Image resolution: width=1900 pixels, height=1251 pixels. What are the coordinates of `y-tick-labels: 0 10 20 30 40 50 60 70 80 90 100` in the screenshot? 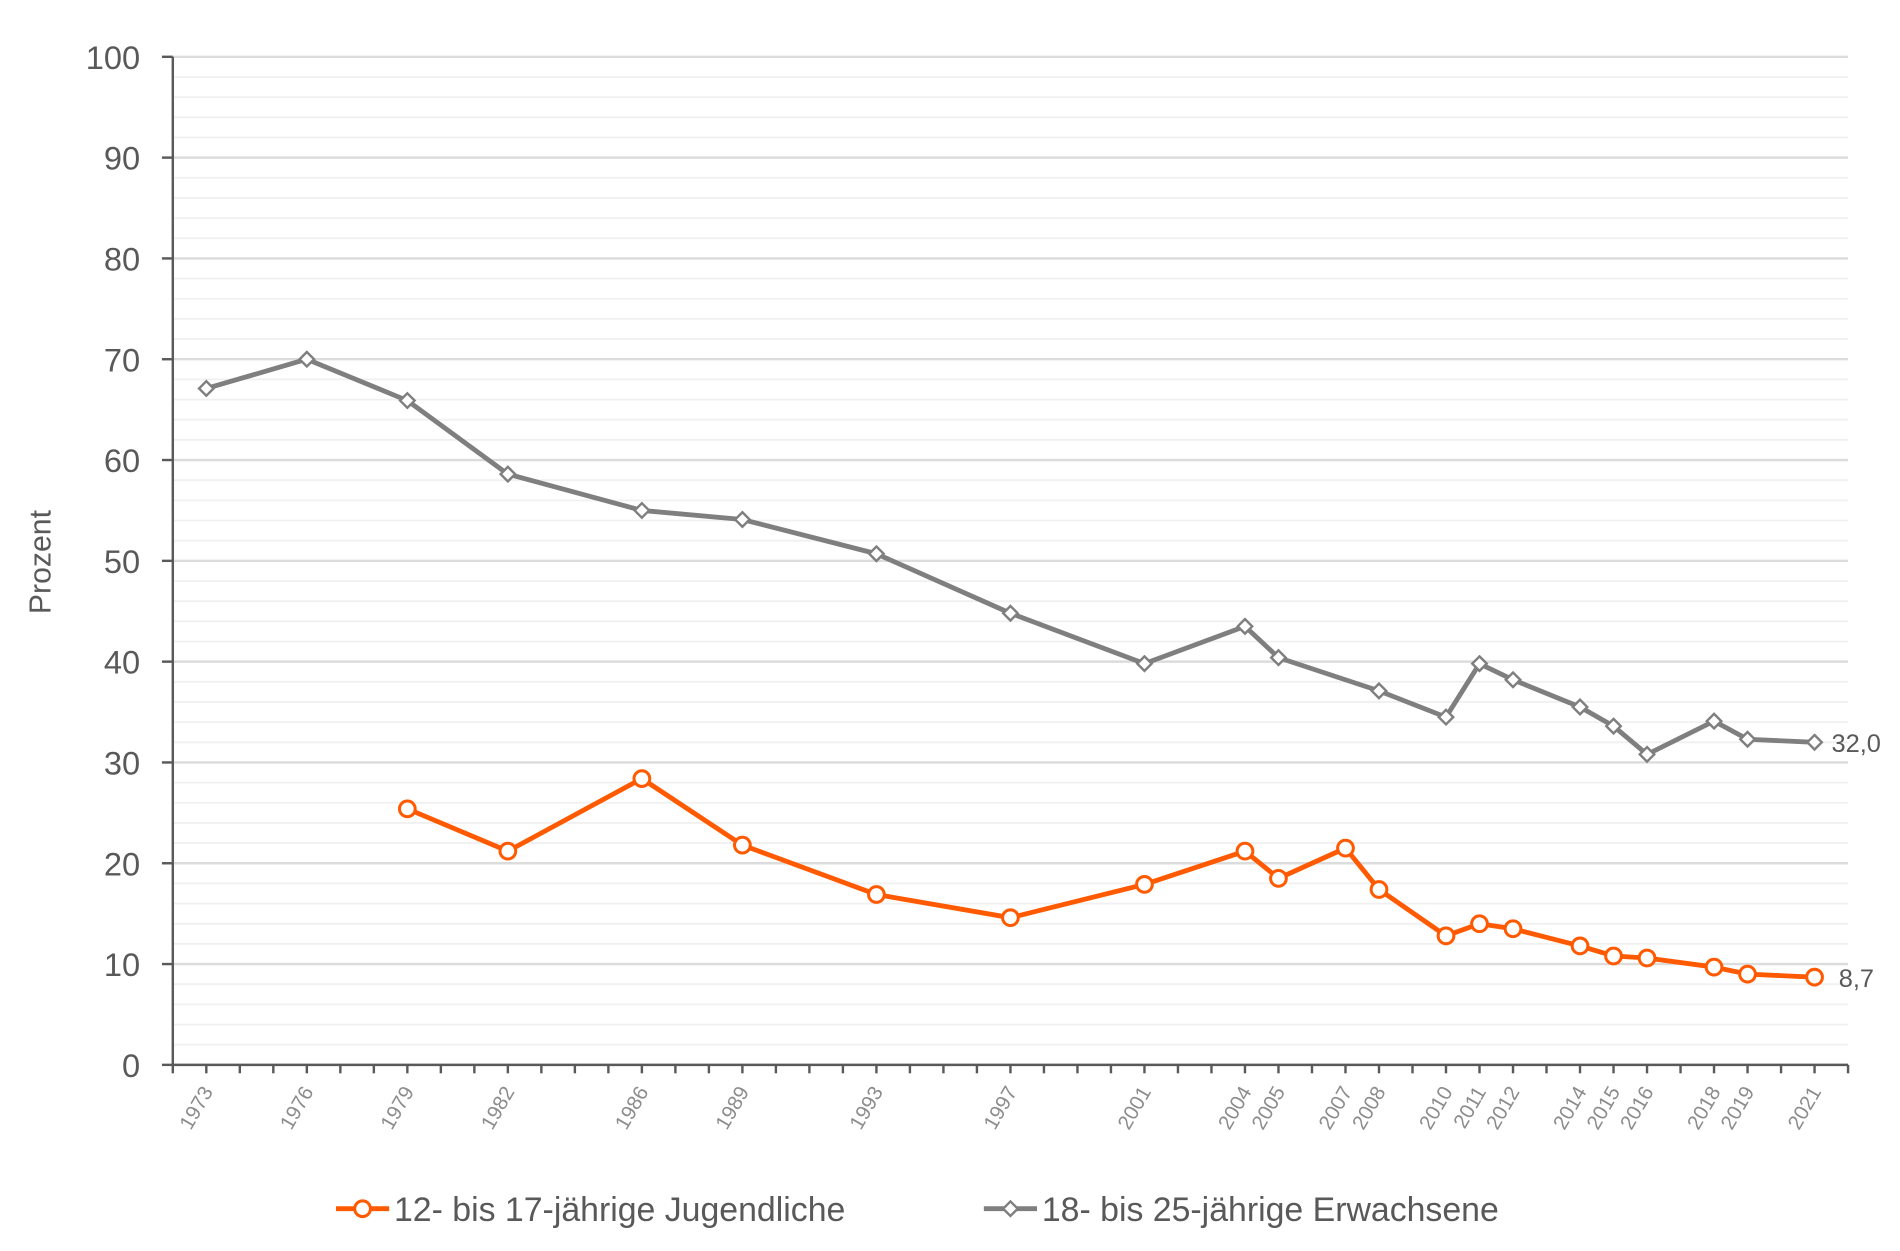 It's located at (113, 561).